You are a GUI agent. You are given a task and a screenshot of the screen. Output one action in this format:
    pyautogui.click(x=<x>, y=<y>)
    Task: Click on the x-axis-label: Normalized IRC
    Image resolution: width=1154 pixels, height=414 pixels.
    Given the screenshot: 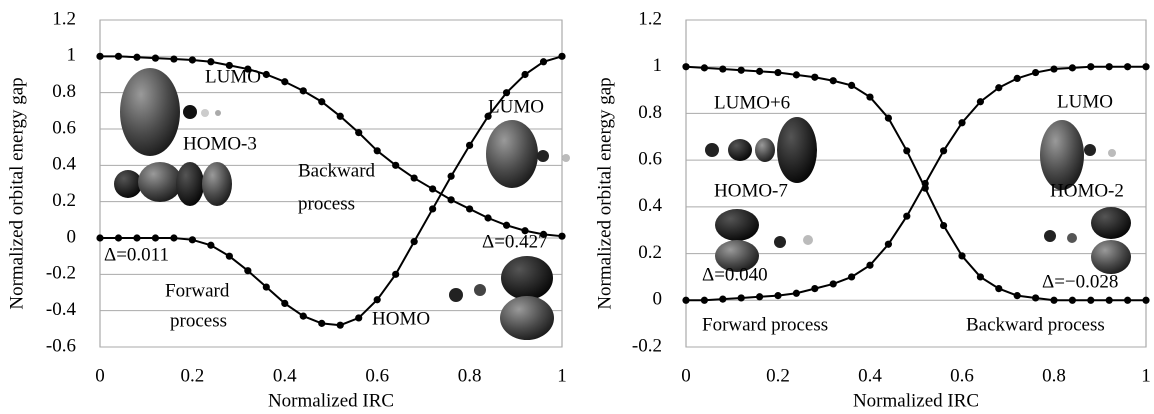 What is the action you would take?
    pyautogui.click(x=916, y=400)
    